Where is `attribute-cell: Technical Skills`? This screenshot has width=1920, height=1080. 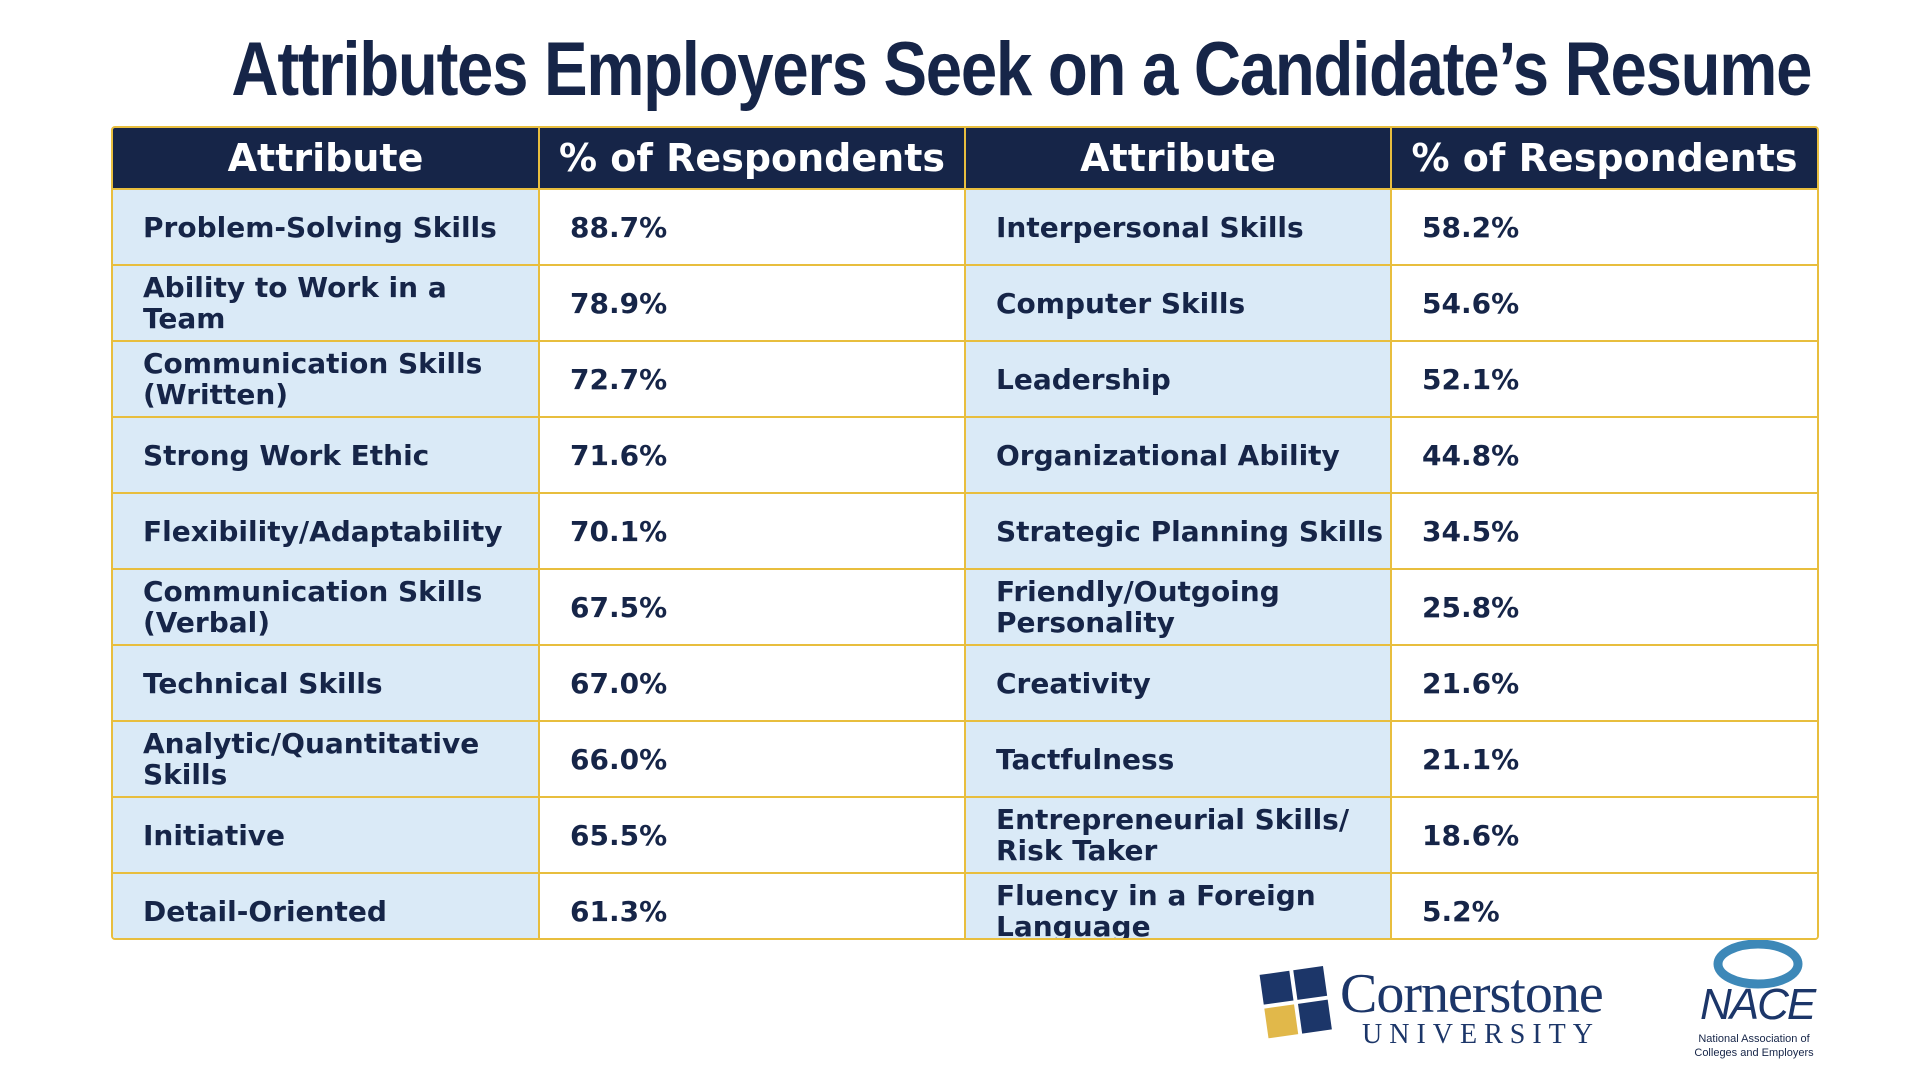
attribute-cell: Technical Skills is located at coordinates (326, 683).